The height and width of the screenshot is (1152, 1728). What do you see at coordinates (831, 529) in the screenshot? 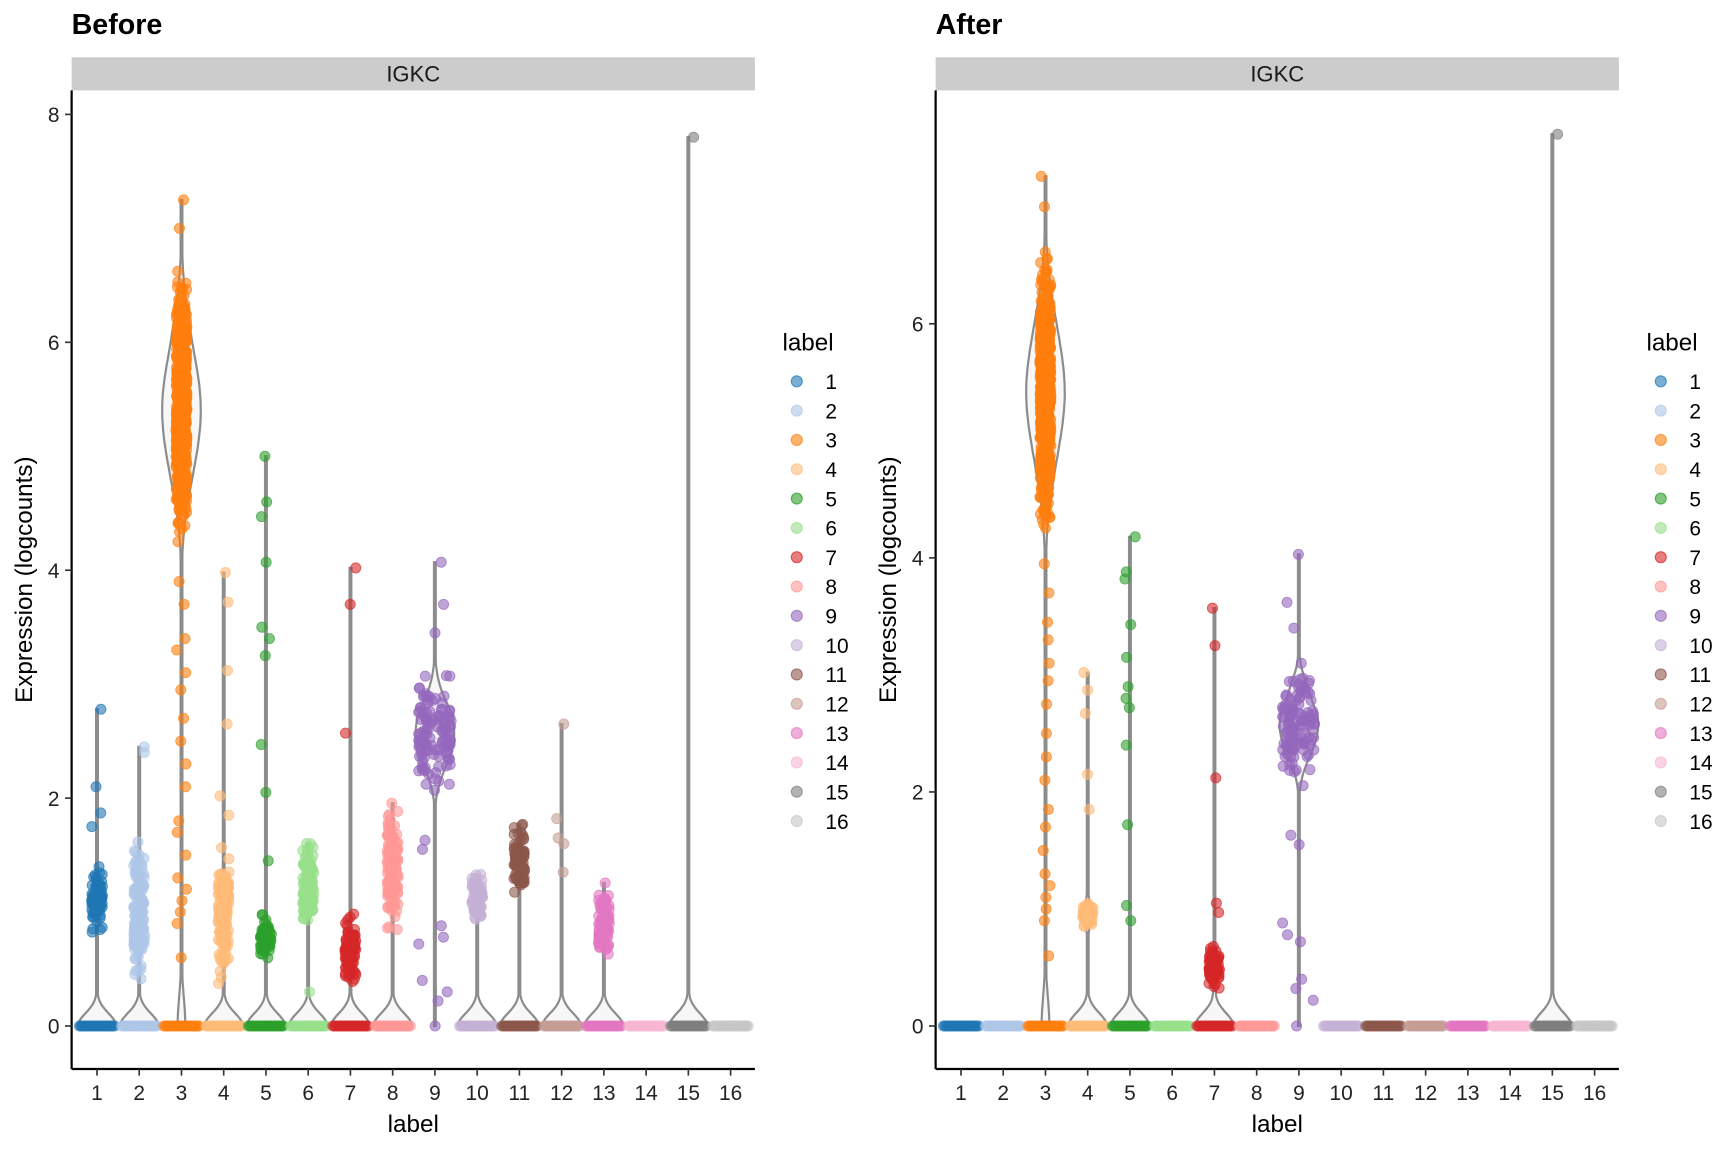
I see `legend-label: 6` at bounding box center [831, 529].